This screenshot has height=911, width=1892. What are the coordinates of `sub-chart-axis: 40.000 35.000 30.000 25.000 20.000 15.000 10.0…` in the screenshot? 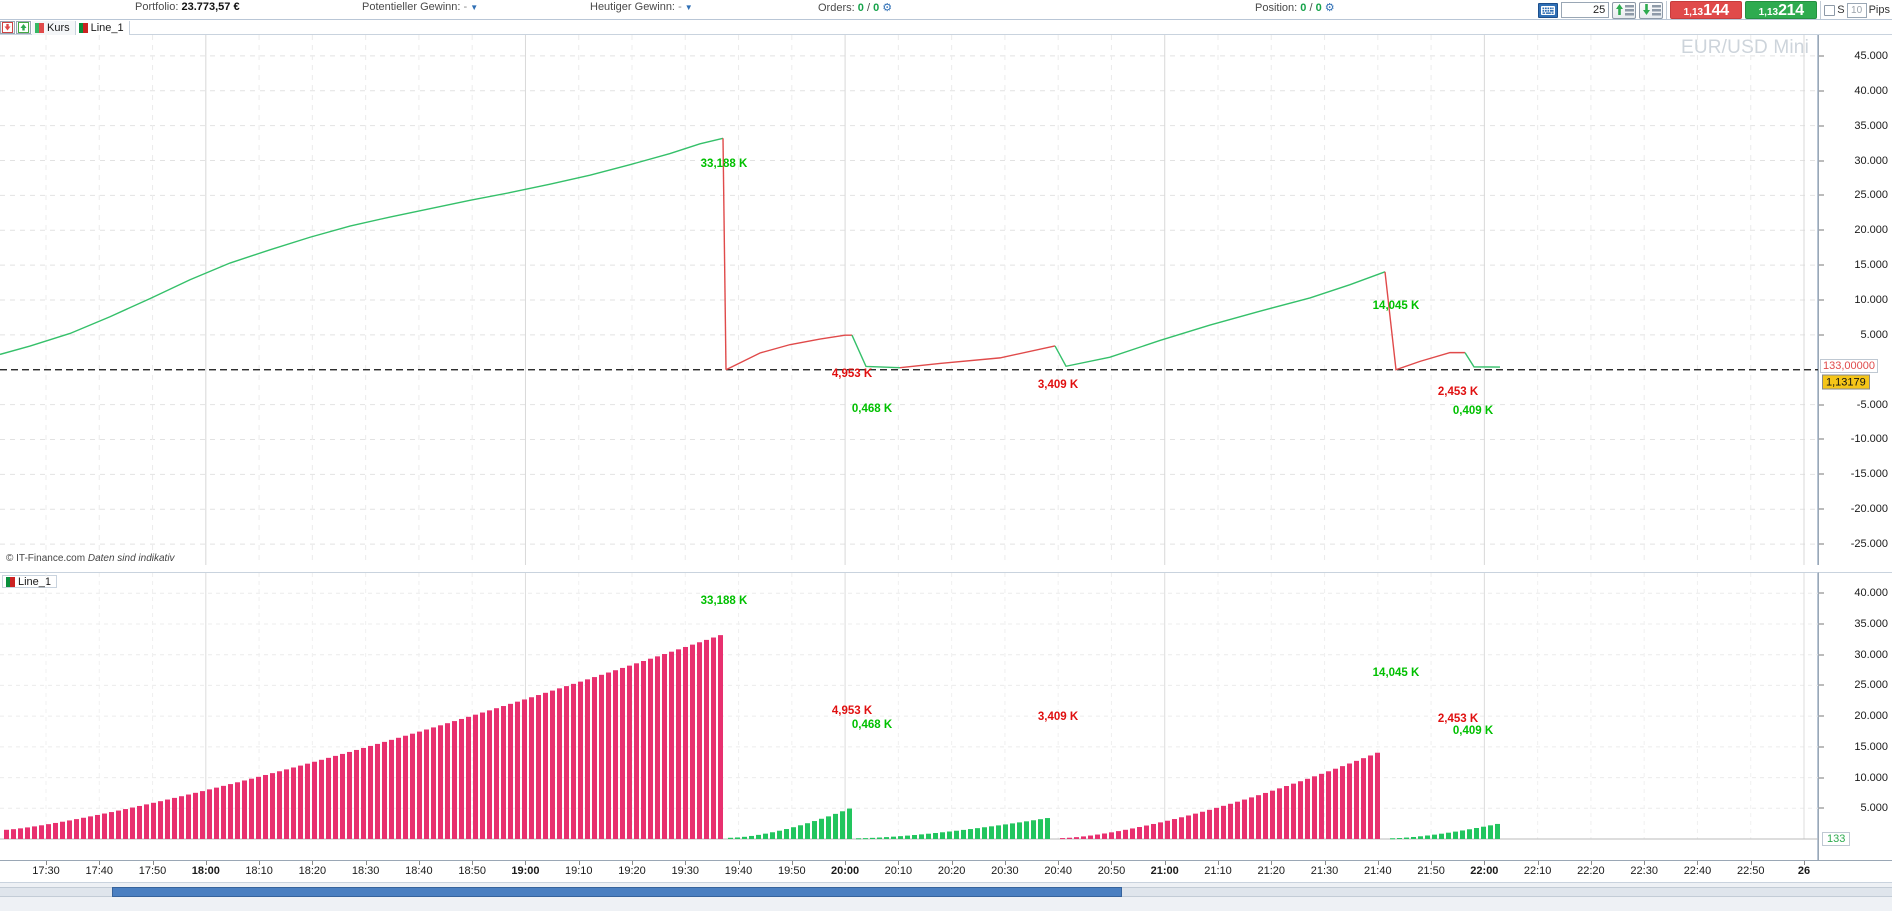 It's located at (1855, 716).